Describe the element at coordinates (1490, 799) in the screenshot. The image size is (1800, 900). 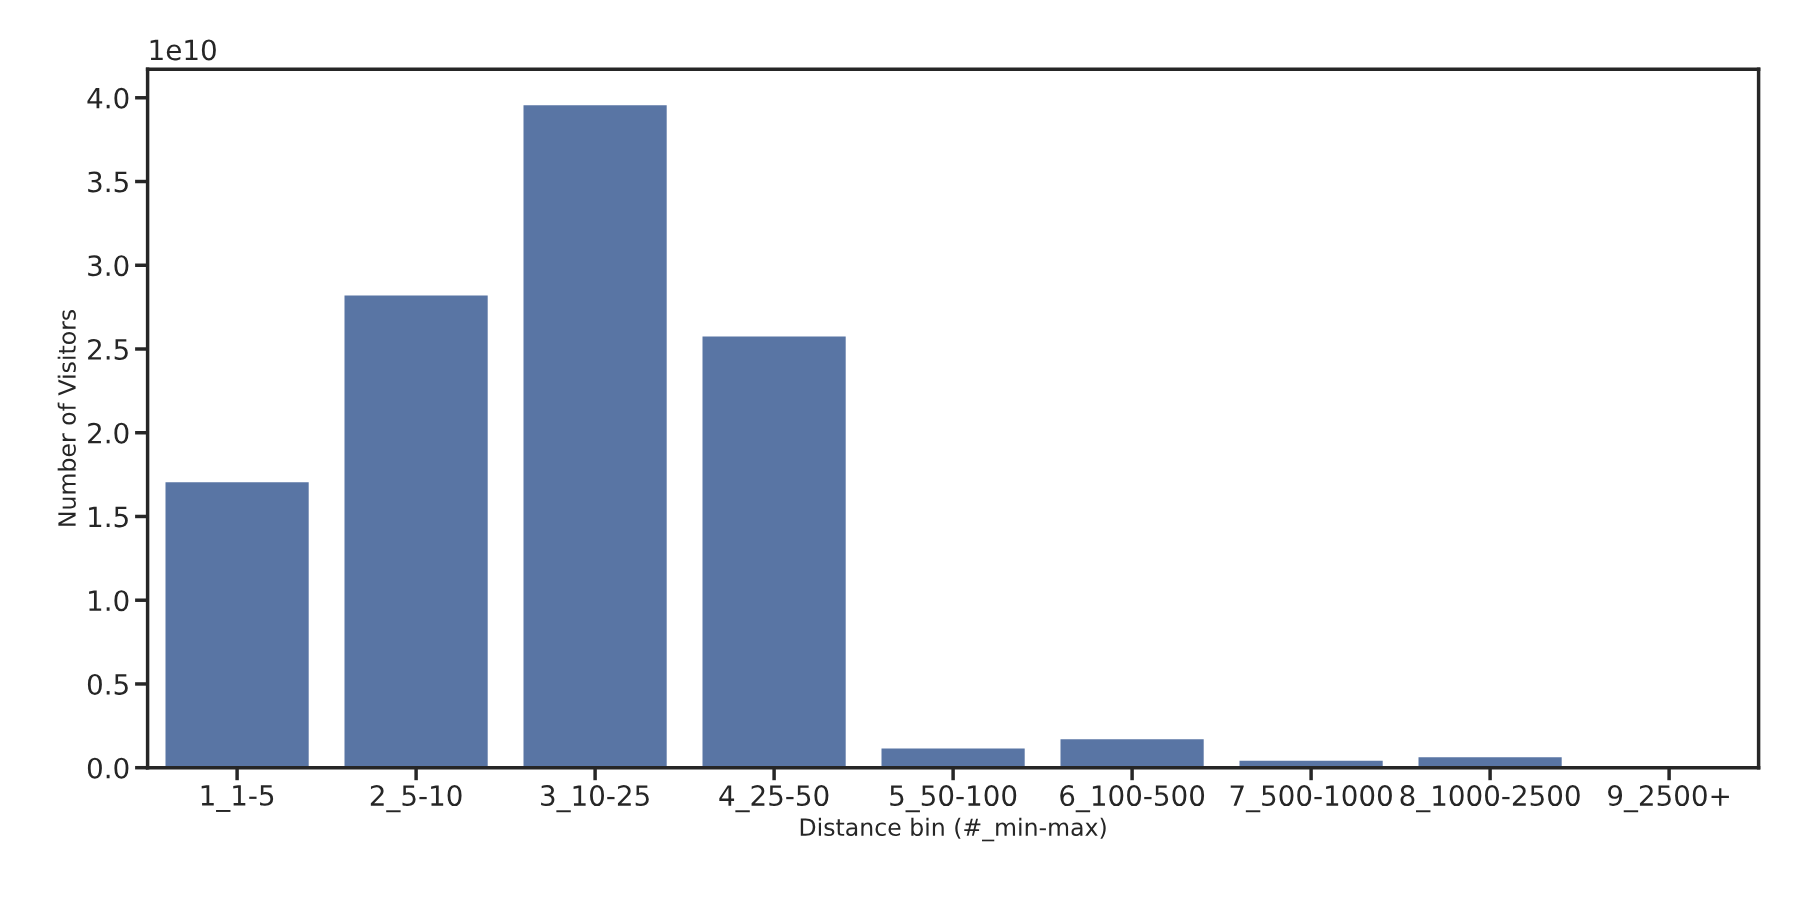
I see `x-tick-label: 8_1000-2500` at that location.